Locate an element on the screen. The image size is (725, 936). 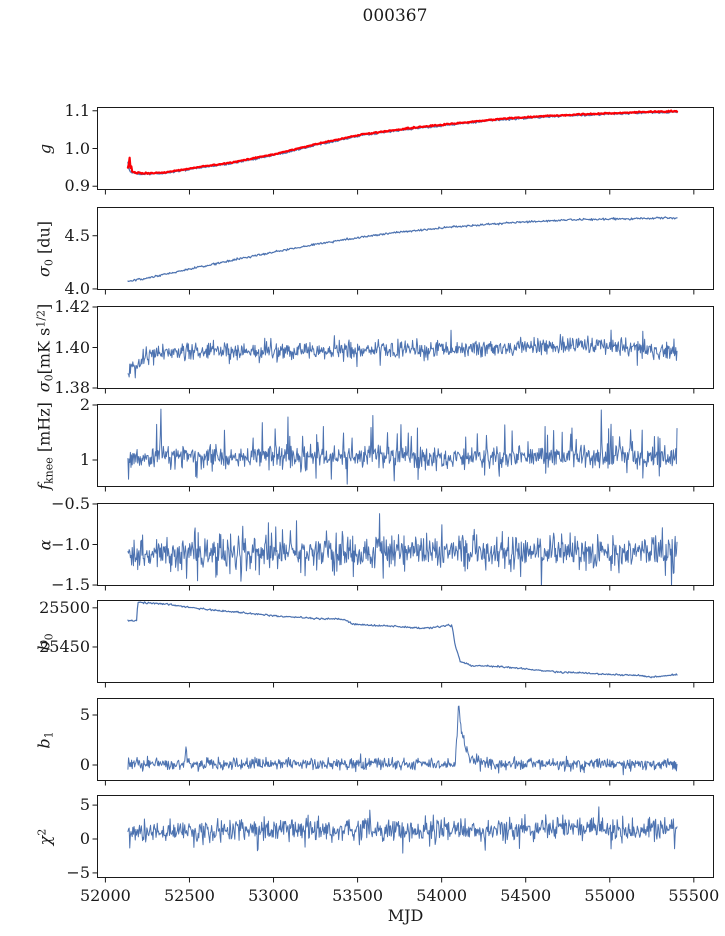
figure-title: 000367 is located at coordinates (395, 16).